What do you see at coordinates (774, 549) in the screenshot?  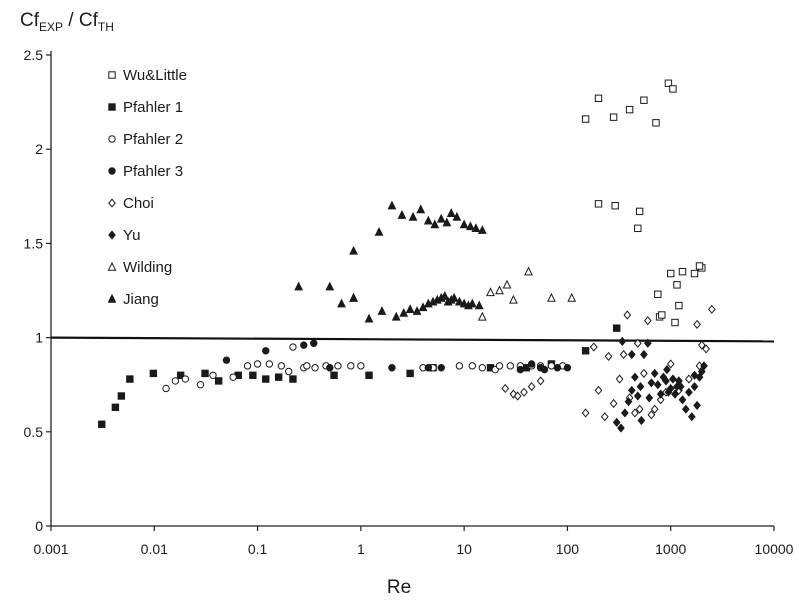 I see `x-tick-label: 10000` at bounding box center [774, 549].